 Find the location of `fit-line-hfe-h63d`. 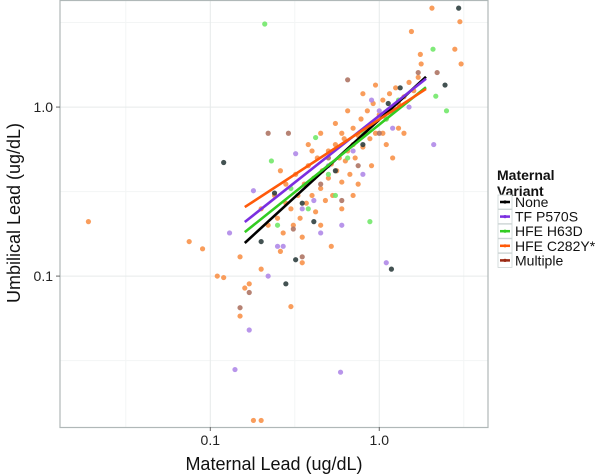

fit-line-hfe-h63d is located at coordinates (335, 160).